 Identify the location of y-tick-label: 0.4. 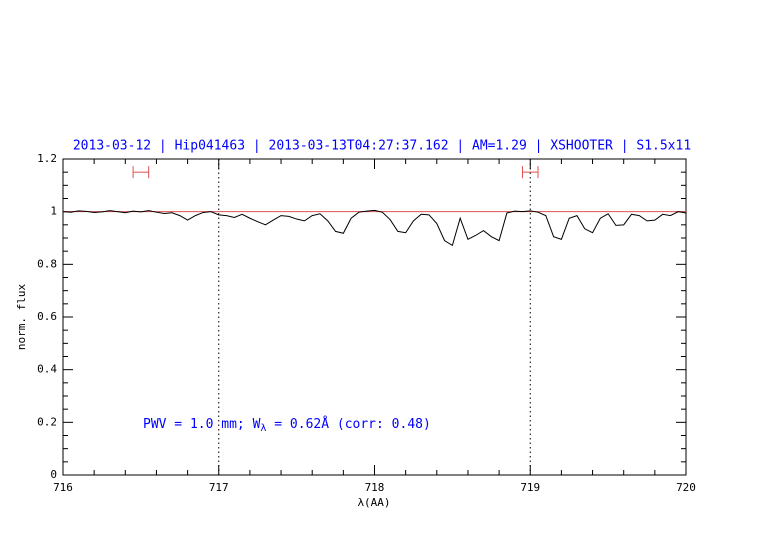
(47, 369).